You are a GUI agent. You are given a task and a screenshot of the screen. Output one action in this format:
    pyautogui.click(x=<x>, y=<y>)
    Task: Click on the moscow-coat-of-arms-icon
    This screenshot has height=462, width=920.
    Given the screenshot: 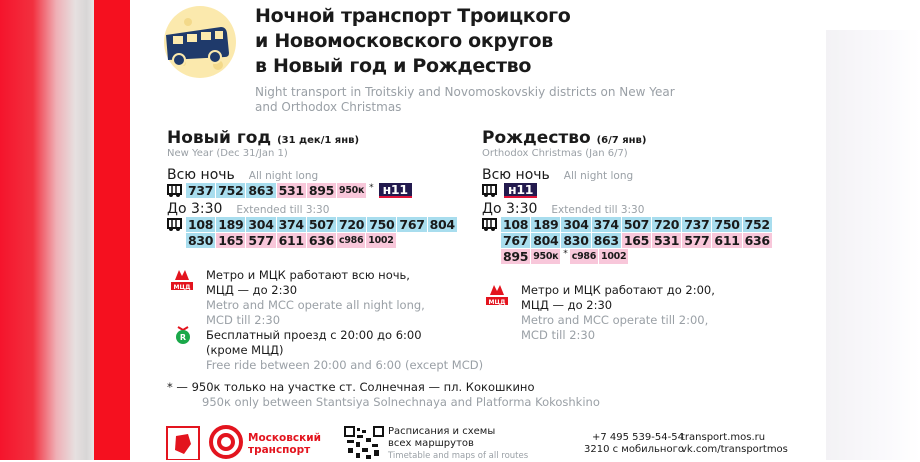 What is the action you would take?
    pyautogui.click(x=183, y=443)
    